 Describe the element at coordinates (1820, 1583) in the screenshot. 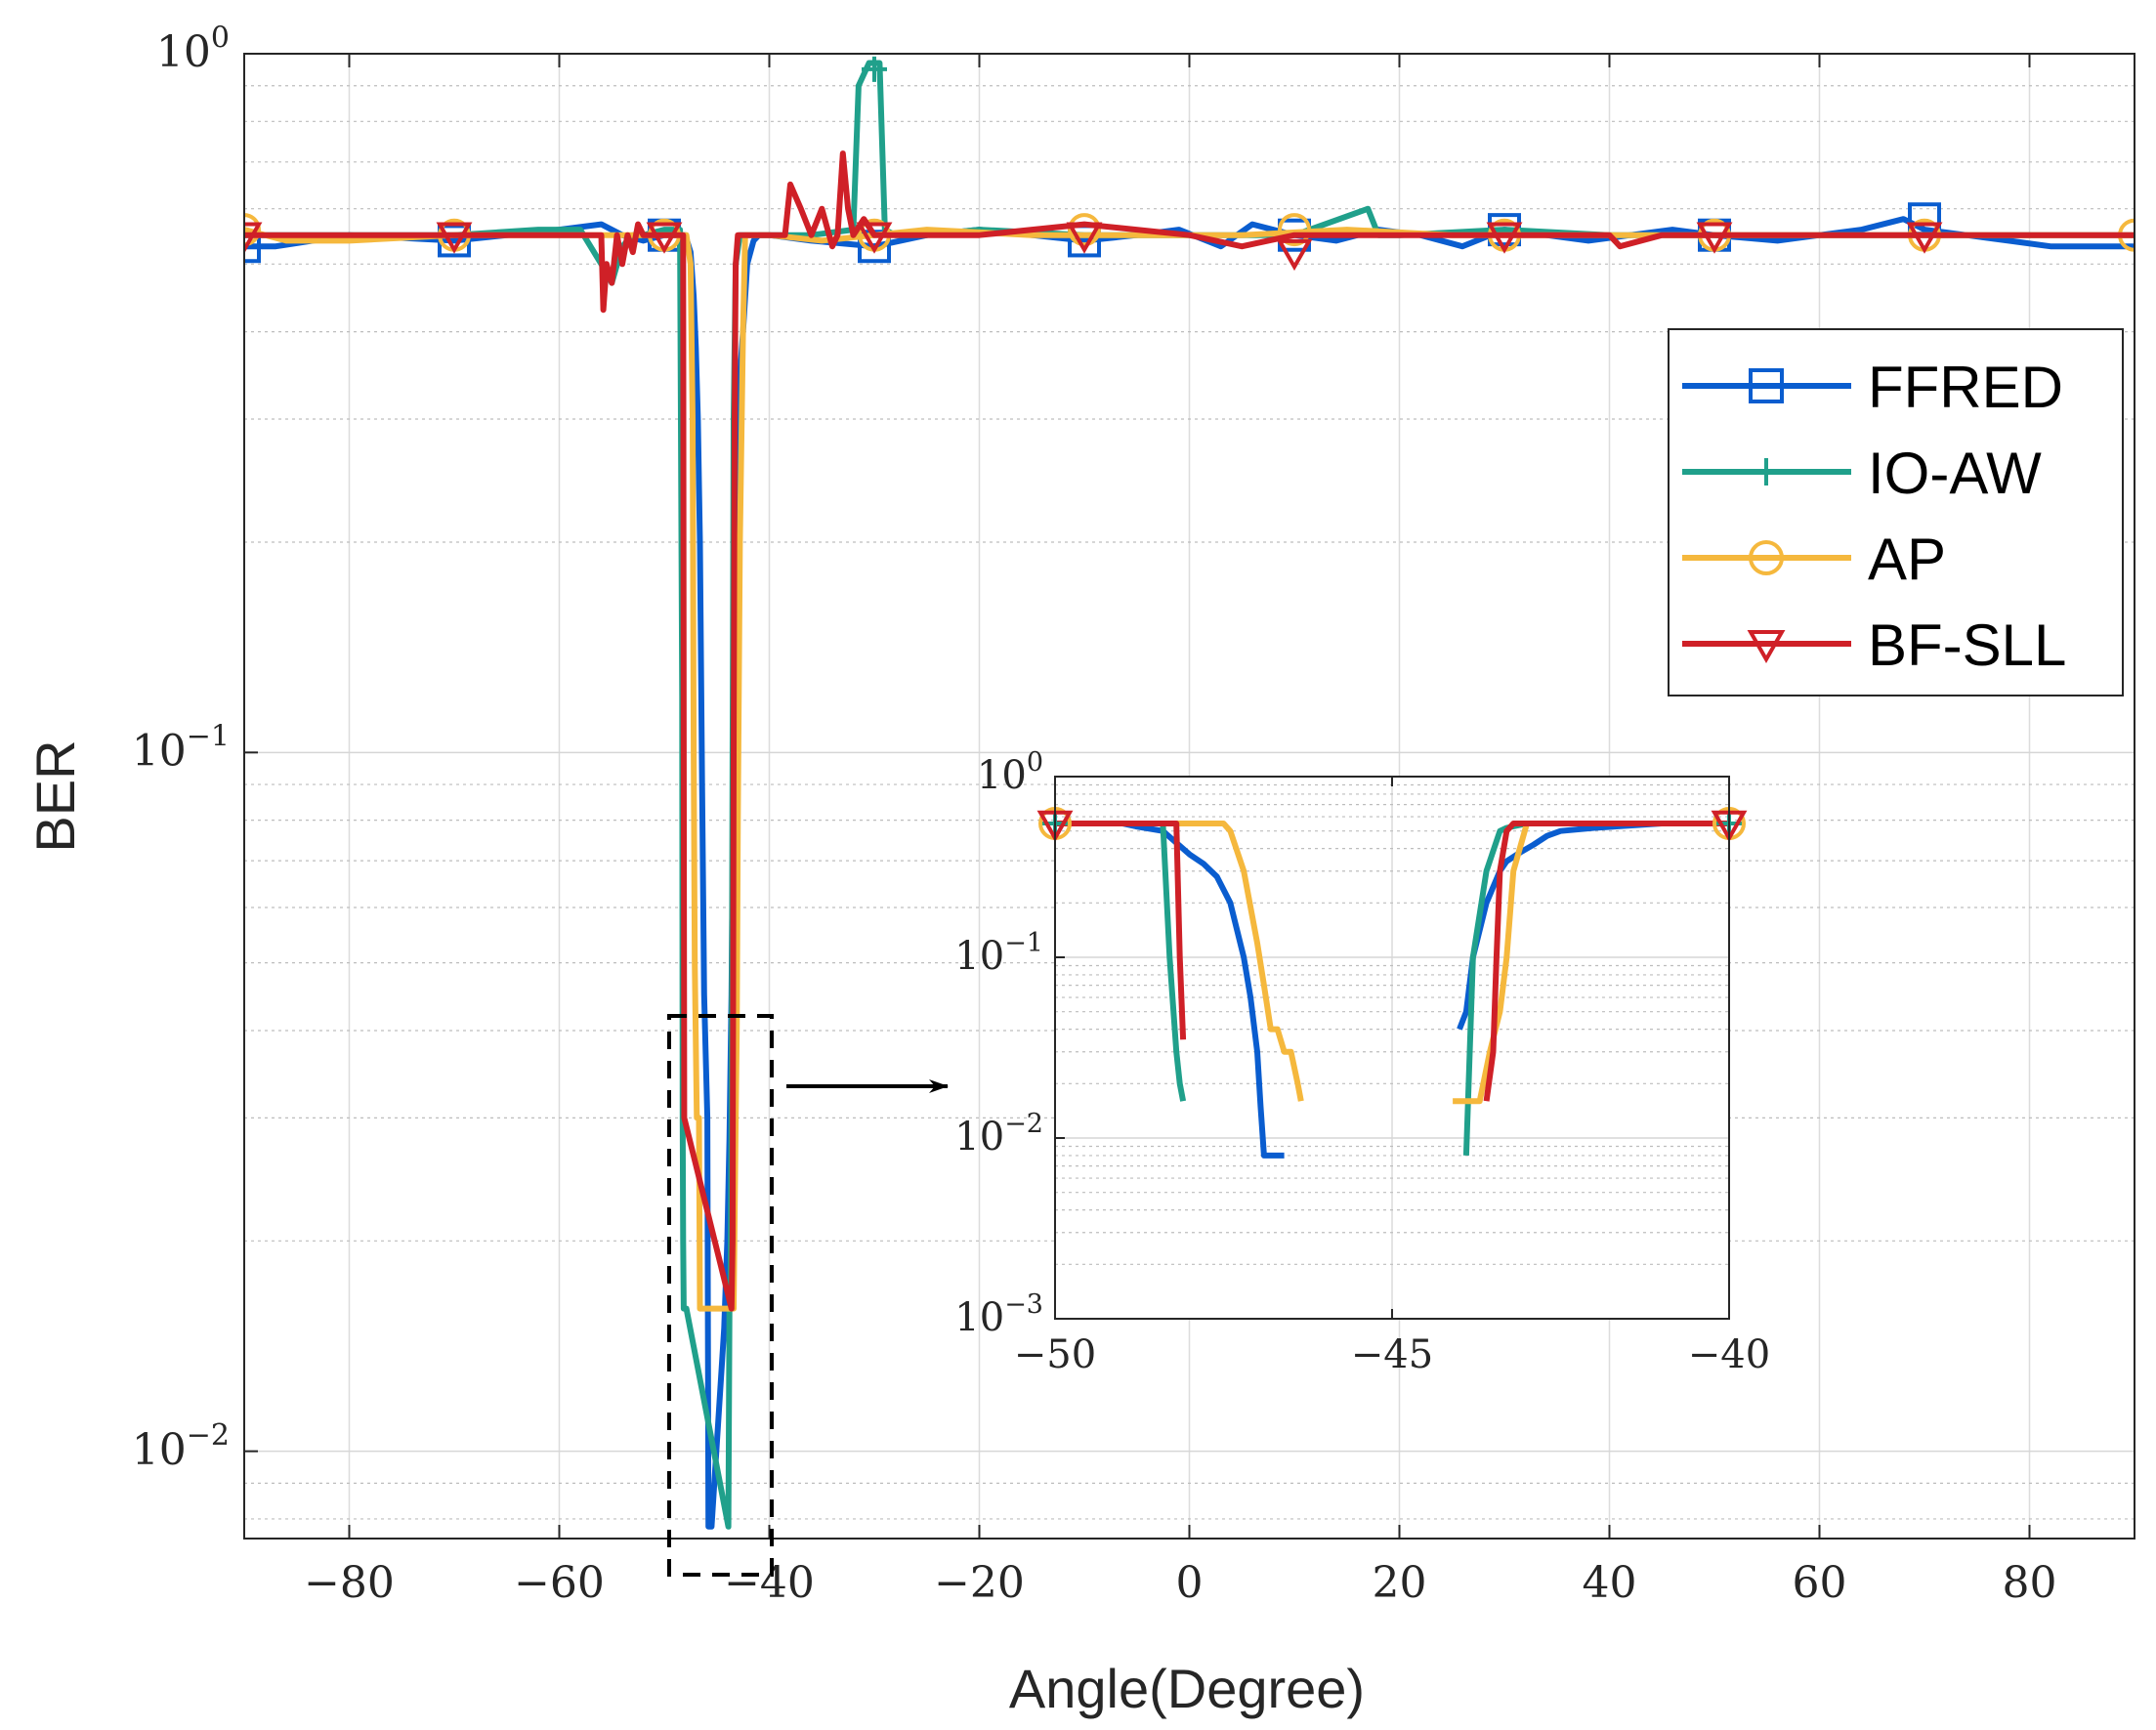

I see `x-tick-label: 60` at that location.